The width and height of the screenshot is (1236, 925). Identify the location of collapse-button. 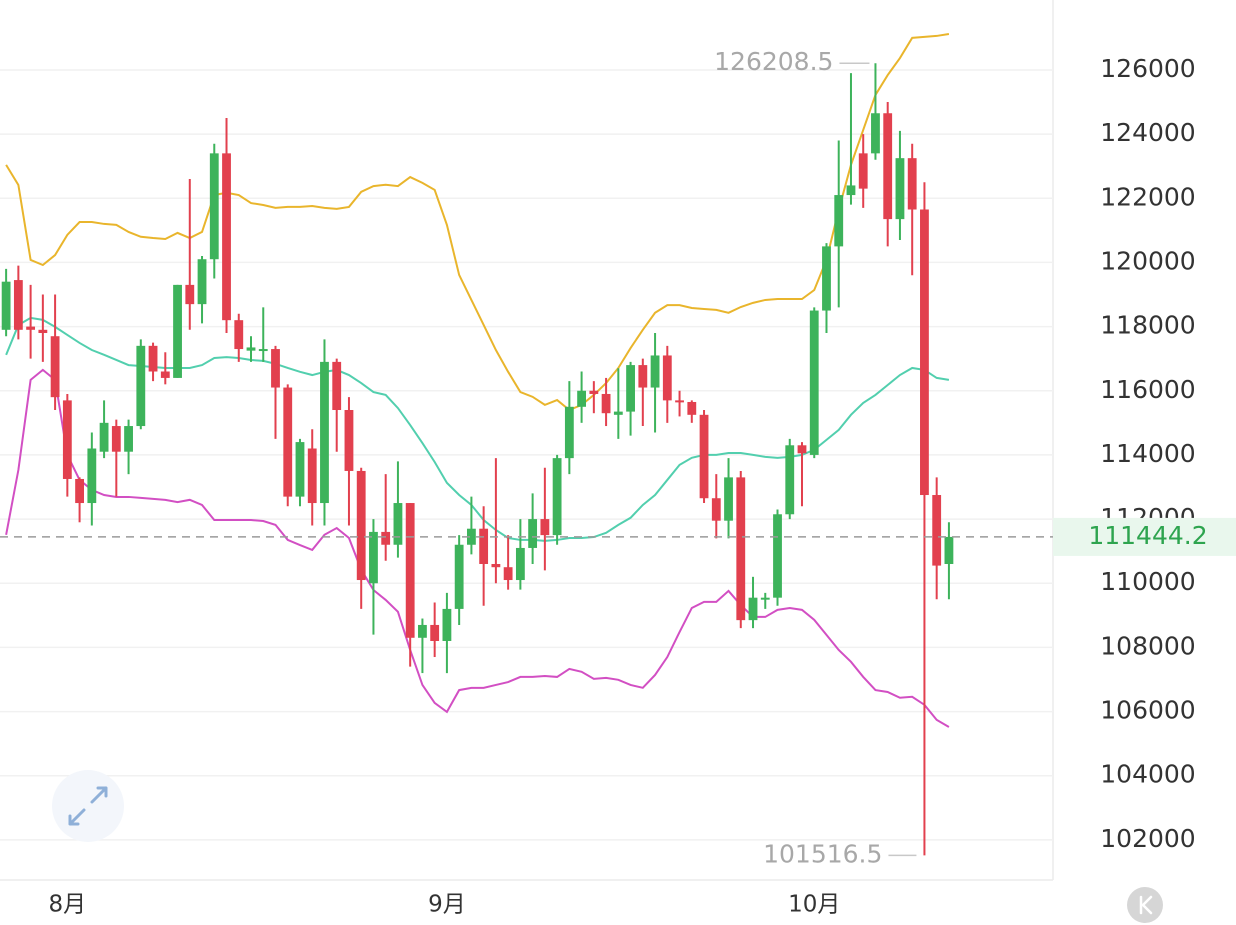
(1145, 905).